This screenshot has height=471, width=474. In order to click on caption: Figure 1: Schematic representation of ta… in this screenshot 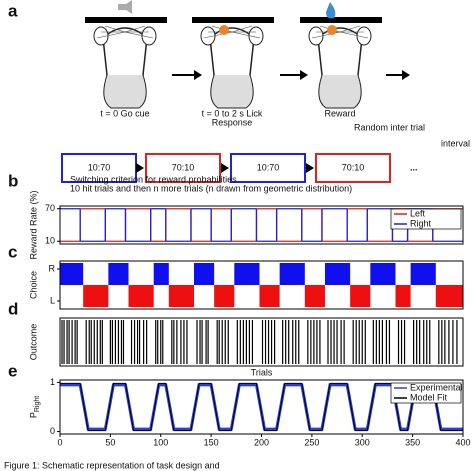, I will do `click(112, 465)`.